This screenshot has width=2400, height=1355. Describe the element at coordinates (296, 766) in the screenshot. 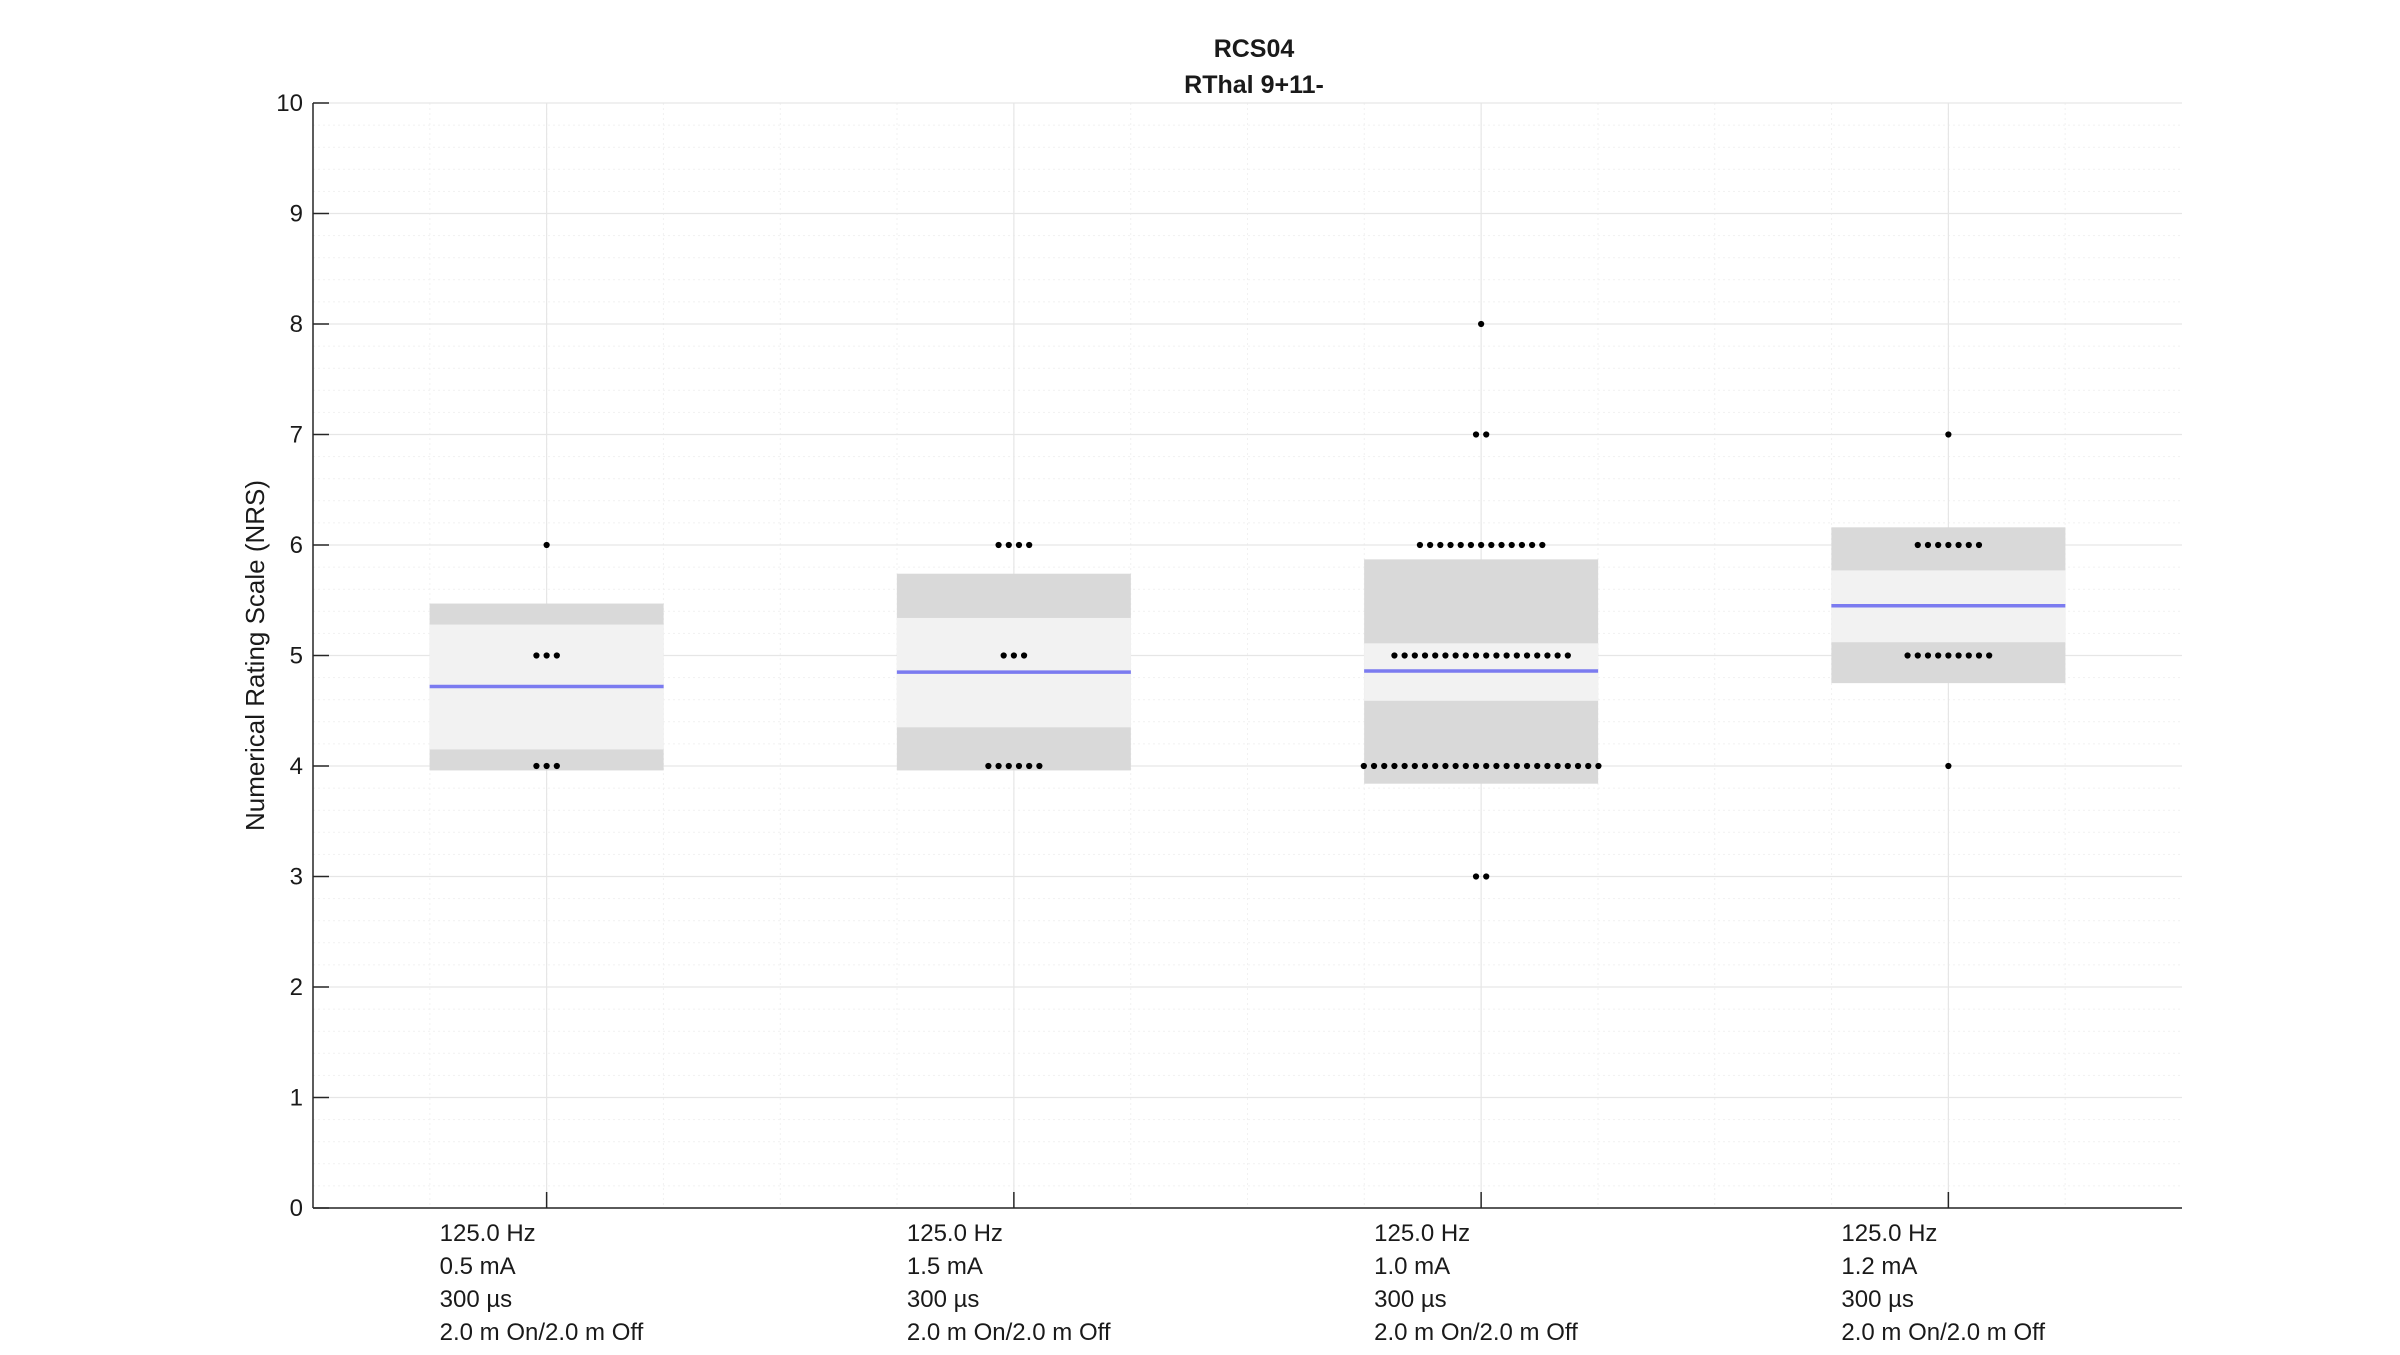

I see `y-tick-label: 4` at that location.